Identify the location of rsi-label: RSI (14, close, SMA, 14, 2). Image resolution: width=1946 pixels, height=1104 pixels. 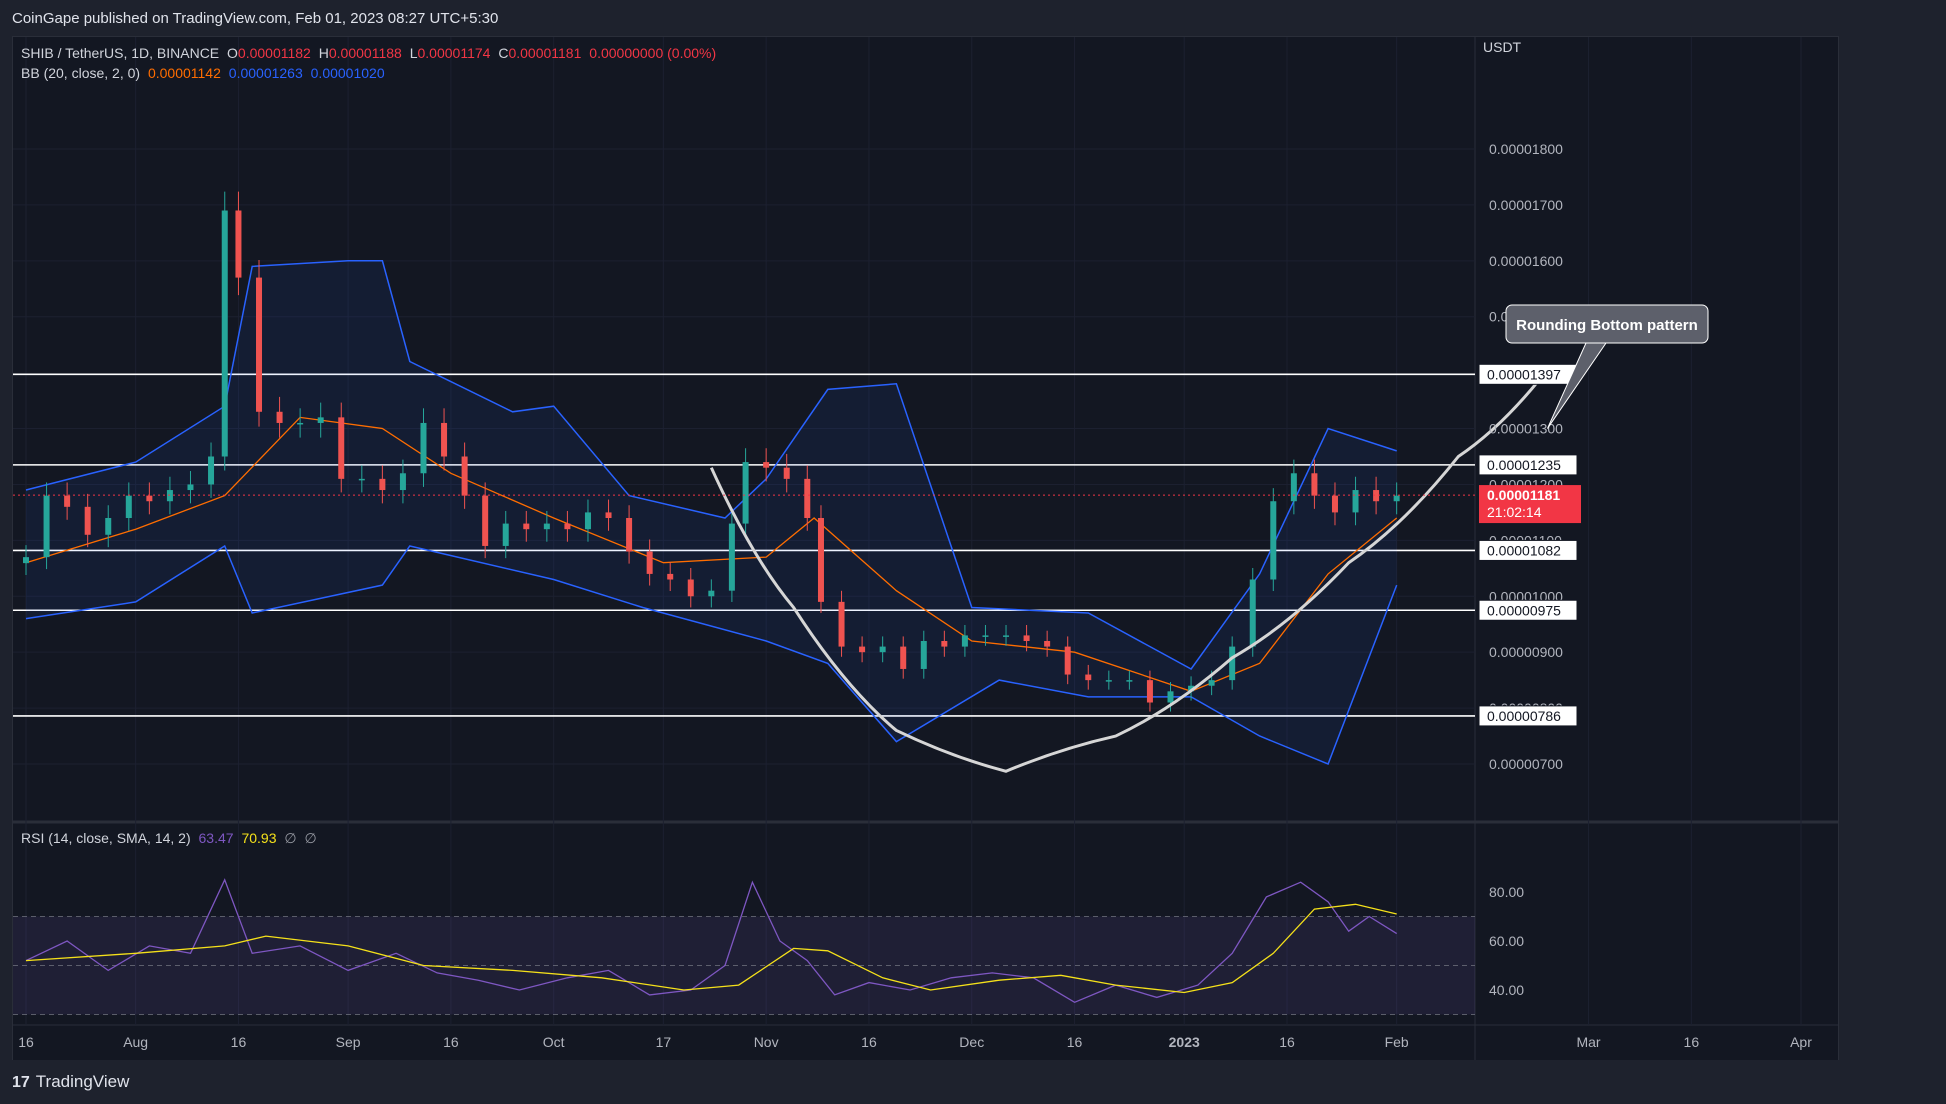
(106, 838).